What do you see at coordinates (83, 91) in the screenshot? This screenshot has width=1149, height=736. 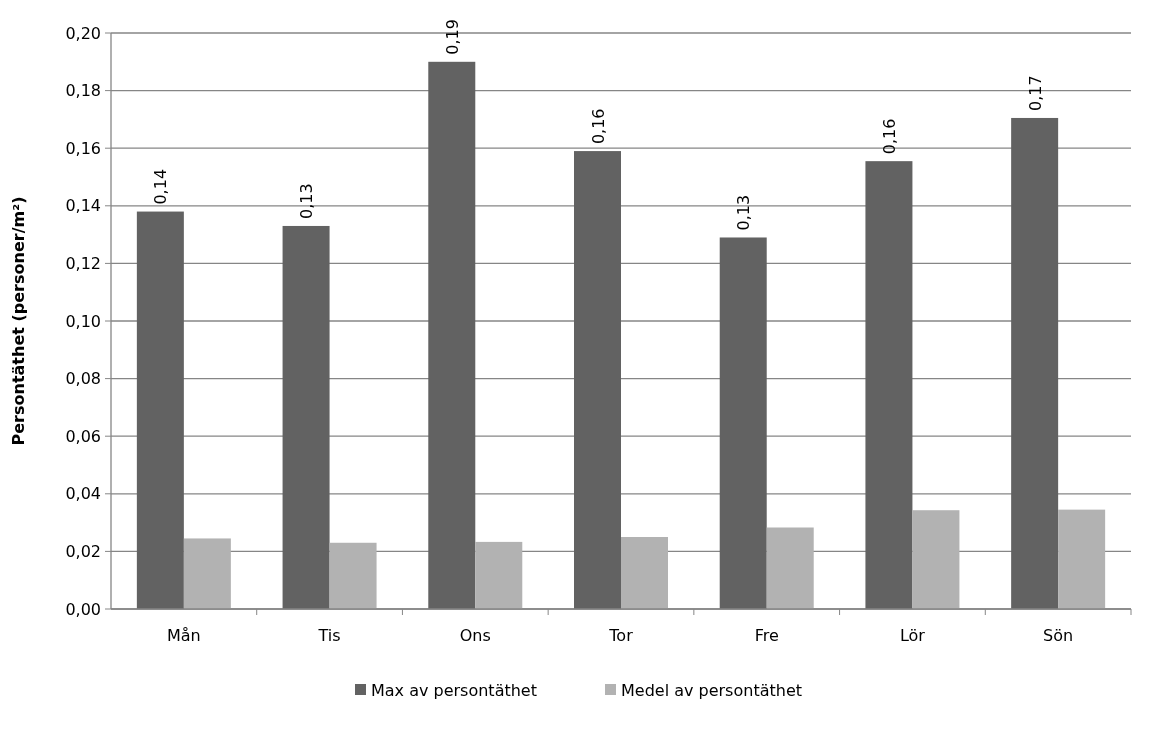 I see `y-tick-label: 0,18` at bounding box center [83, 91].